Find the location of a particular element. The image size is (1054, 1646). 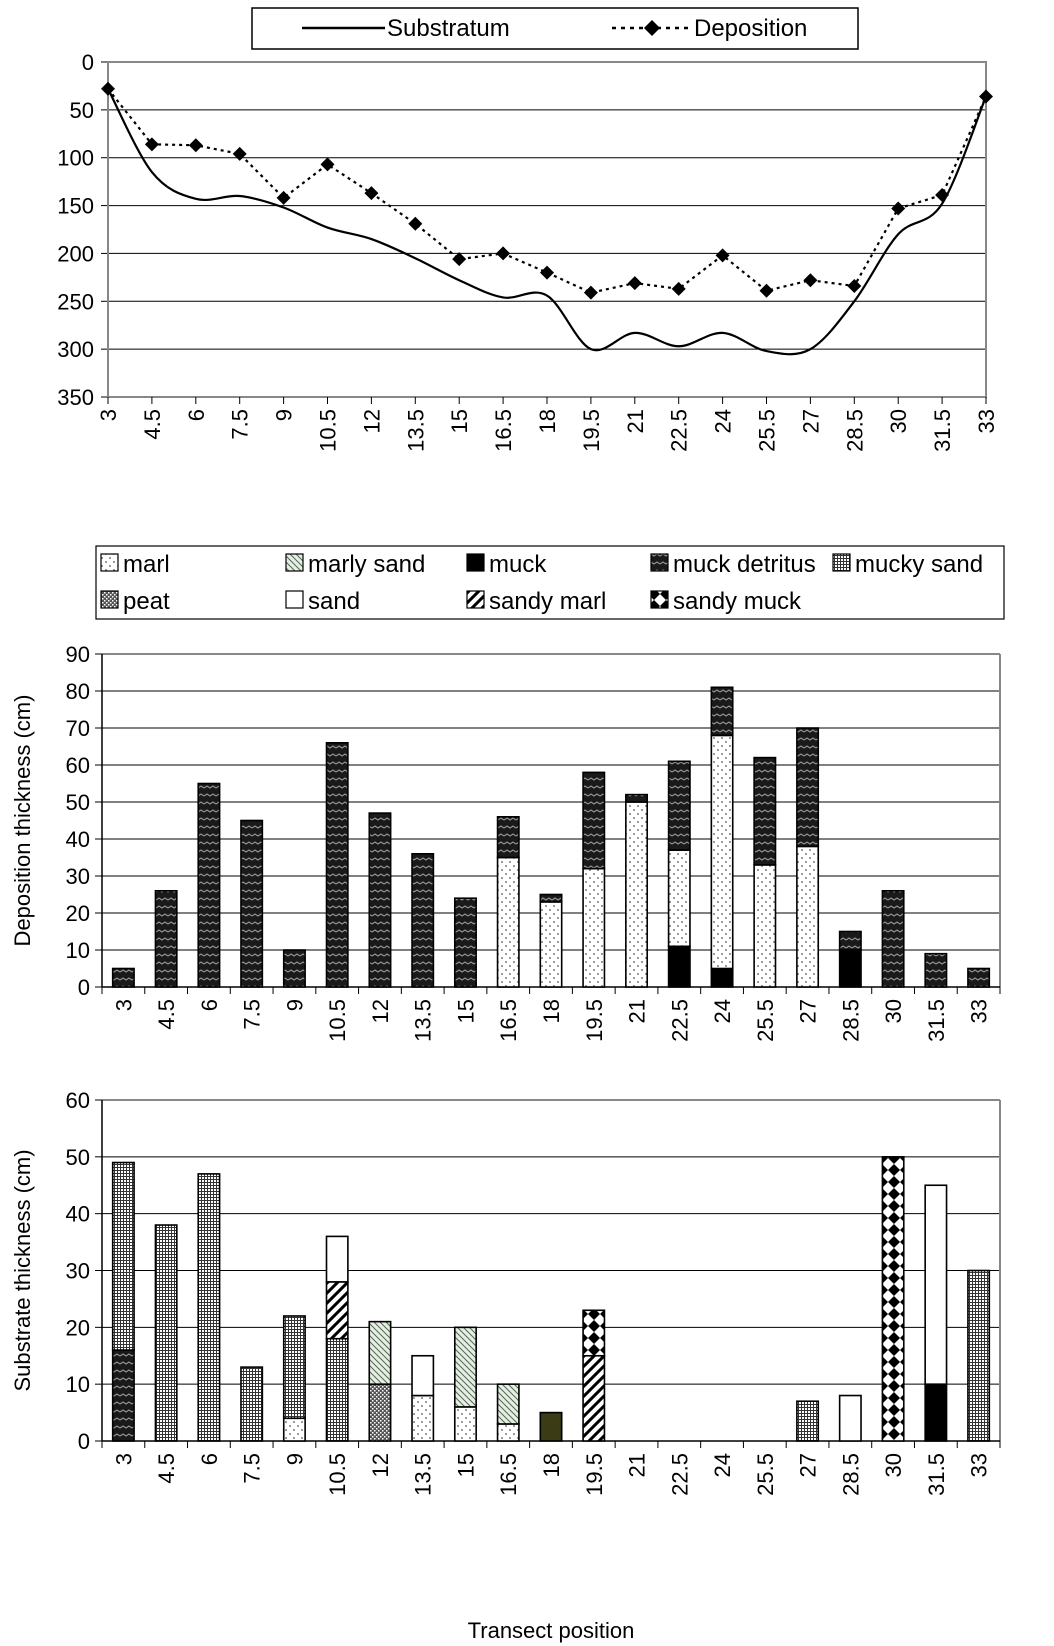

deposition-x-tick-label-16-5: 16.5 is located at coordinates (508, 1020).